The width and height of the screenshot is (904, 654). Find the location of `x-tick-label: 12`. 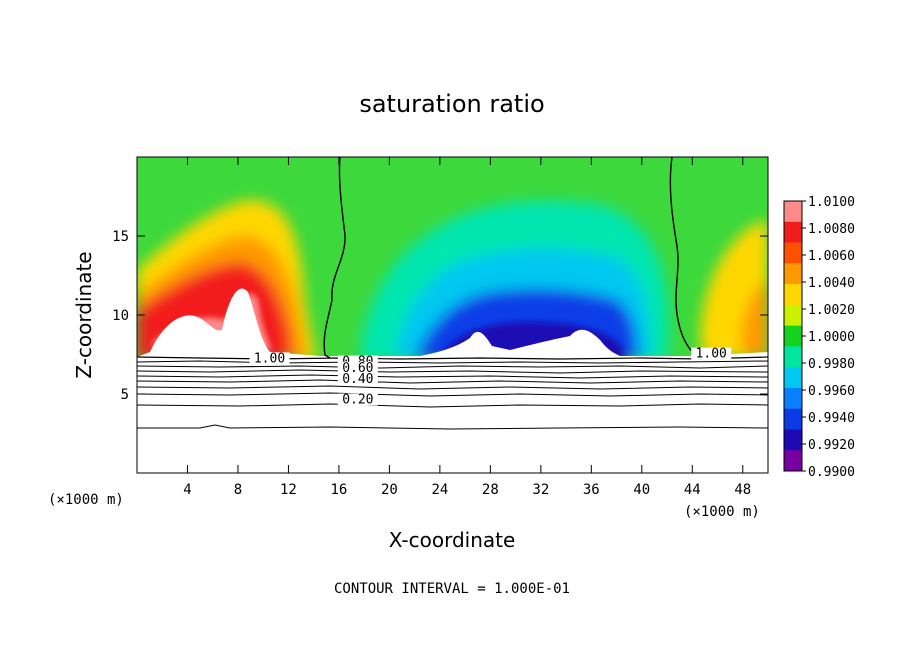

x-tick-label: 12 is located at coordinates (288, 490).